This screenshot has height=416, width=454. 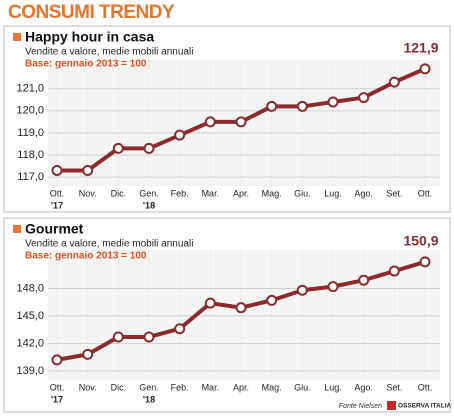 What do you see at coordinates (360, 406) in the screenshot?
I see `source: Fonte Nielsen` at bounding box center [360, 406].